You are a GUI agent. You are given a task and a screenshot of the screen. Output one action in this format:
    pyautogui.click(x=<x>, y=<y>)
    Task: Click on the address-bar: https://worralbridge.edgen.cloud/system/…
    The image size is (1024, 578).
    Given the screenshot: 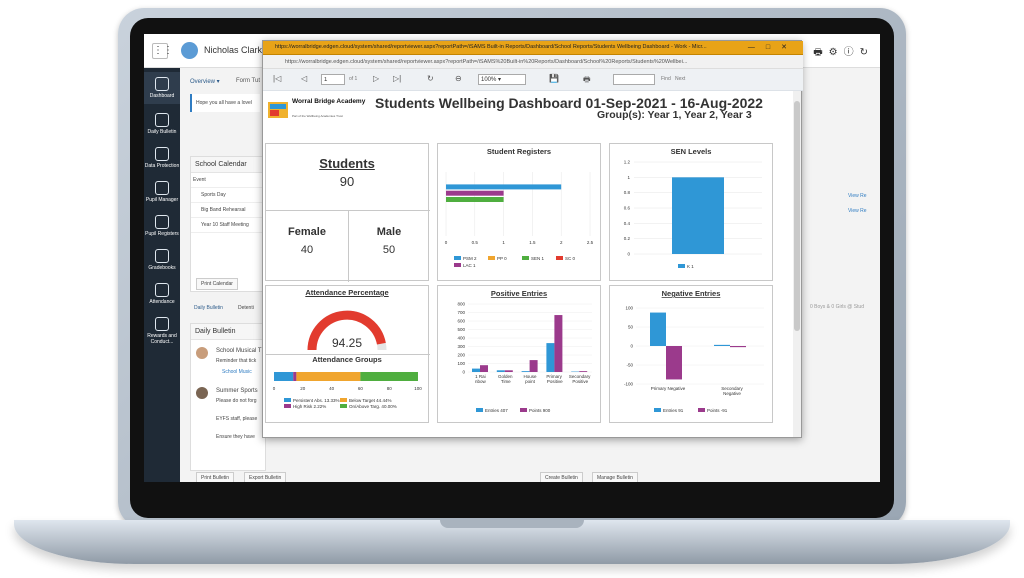 What is the action you would take?
    pyautogui.click(x=533, y=62)
    